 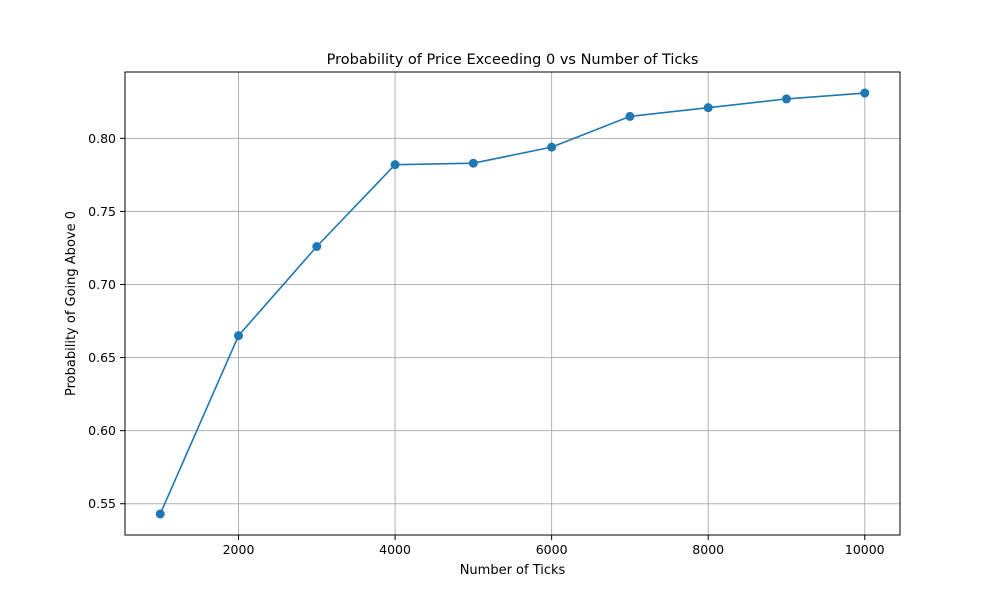 What do you see at coordinates (865, 549) in the screenshot?
I see `x-tick-label: 10000` at bounding box center [865, 549].